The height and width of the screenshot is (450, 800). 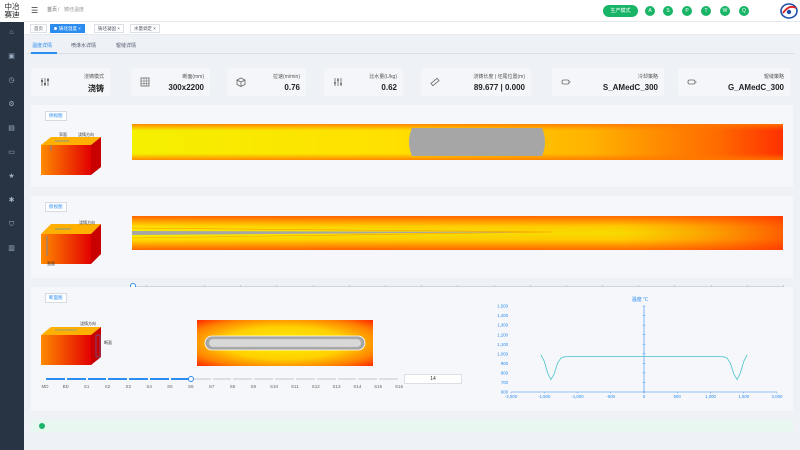 What do you see at coordinates (35, 10) in the screenshot?
I see `menu-toggle-icon: ☰` at bounding box center [35, 10].